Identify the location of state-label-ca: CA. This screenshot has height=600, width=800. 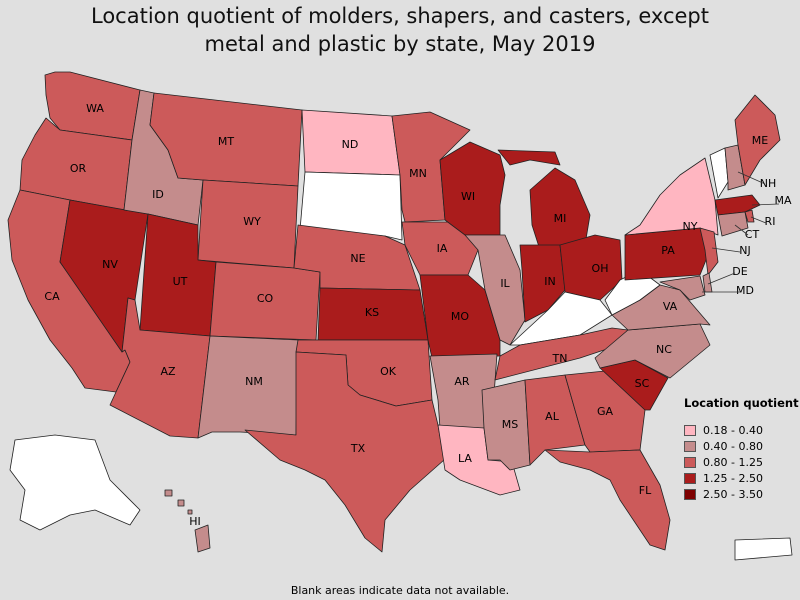
(52, 296).